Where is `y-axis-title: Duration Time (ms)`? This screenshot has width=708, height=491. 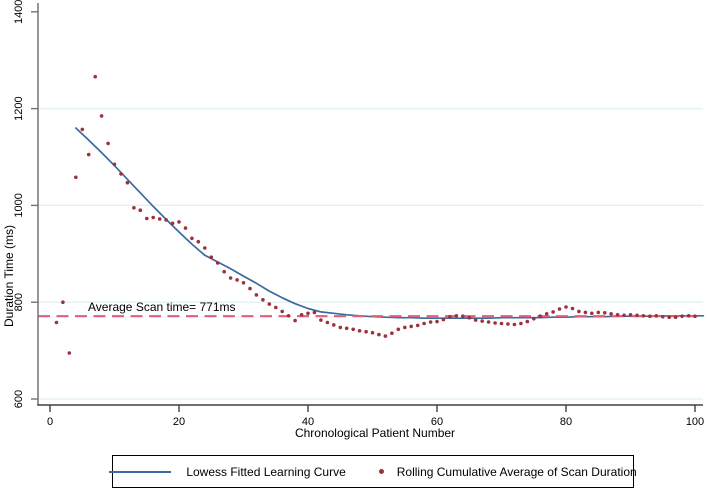
y-axis-title: Duration Time (ms) is located at coordinates (9, 276).